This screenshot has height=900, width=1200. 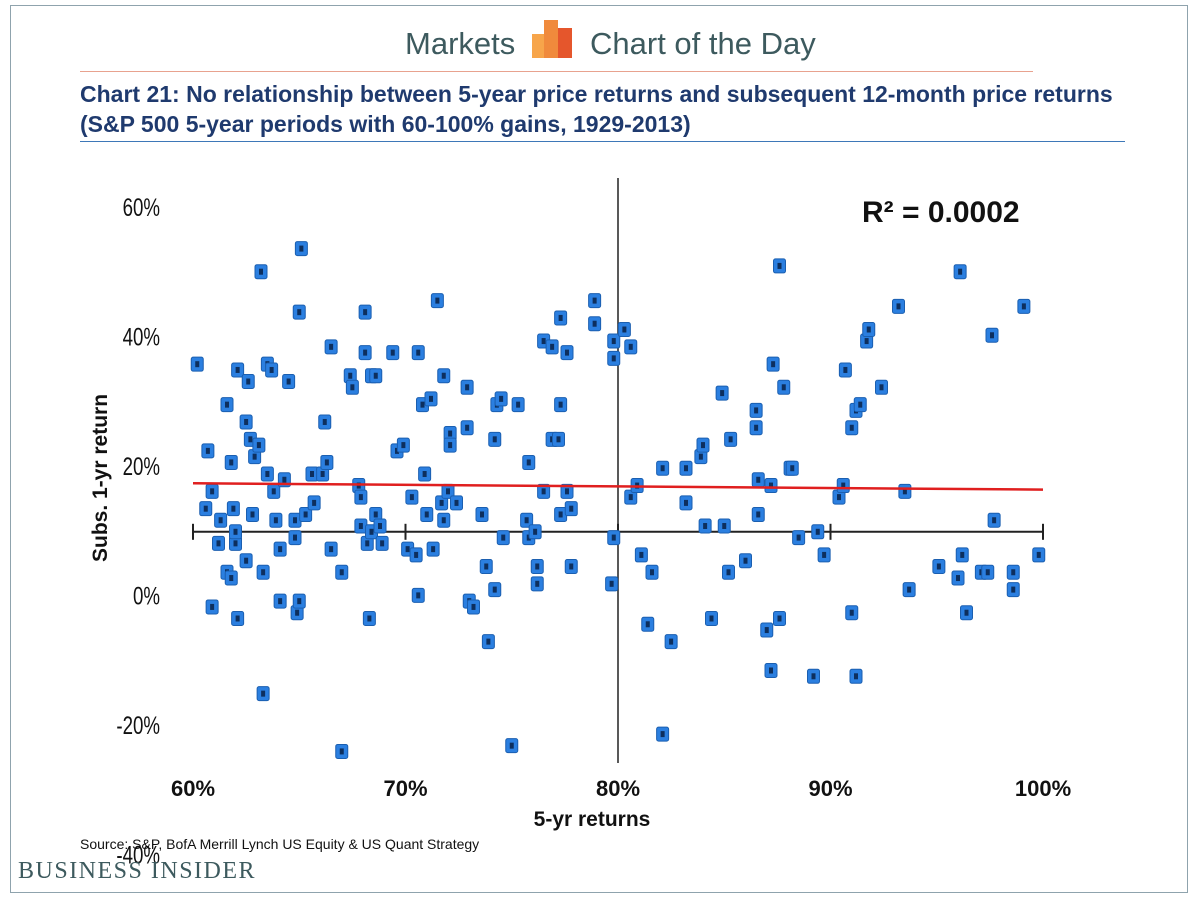 What do you see at coordinates (405, 788) in the screenshot?
I see `x-tick-label: 70%` at bounding box center [405, 788].